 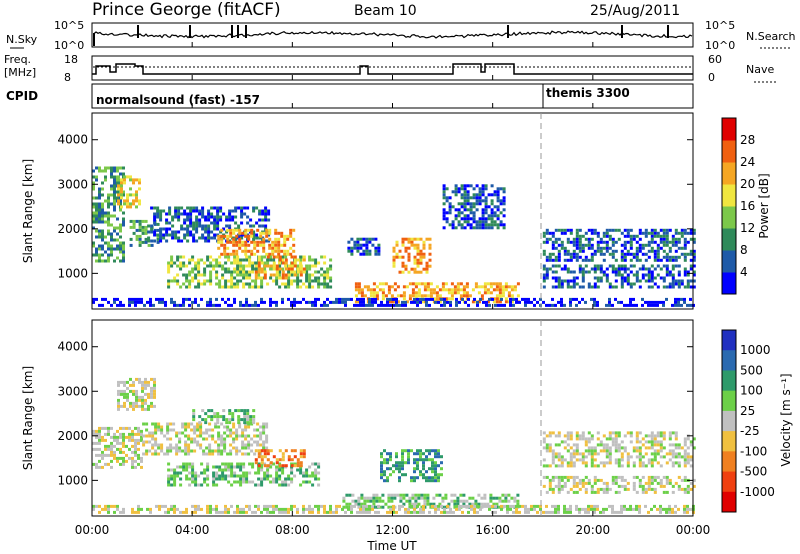 What do you see at coordinates (760, 69) in the screenshot?
I see `nave-label: Nave` at bounding box center [760, 69].